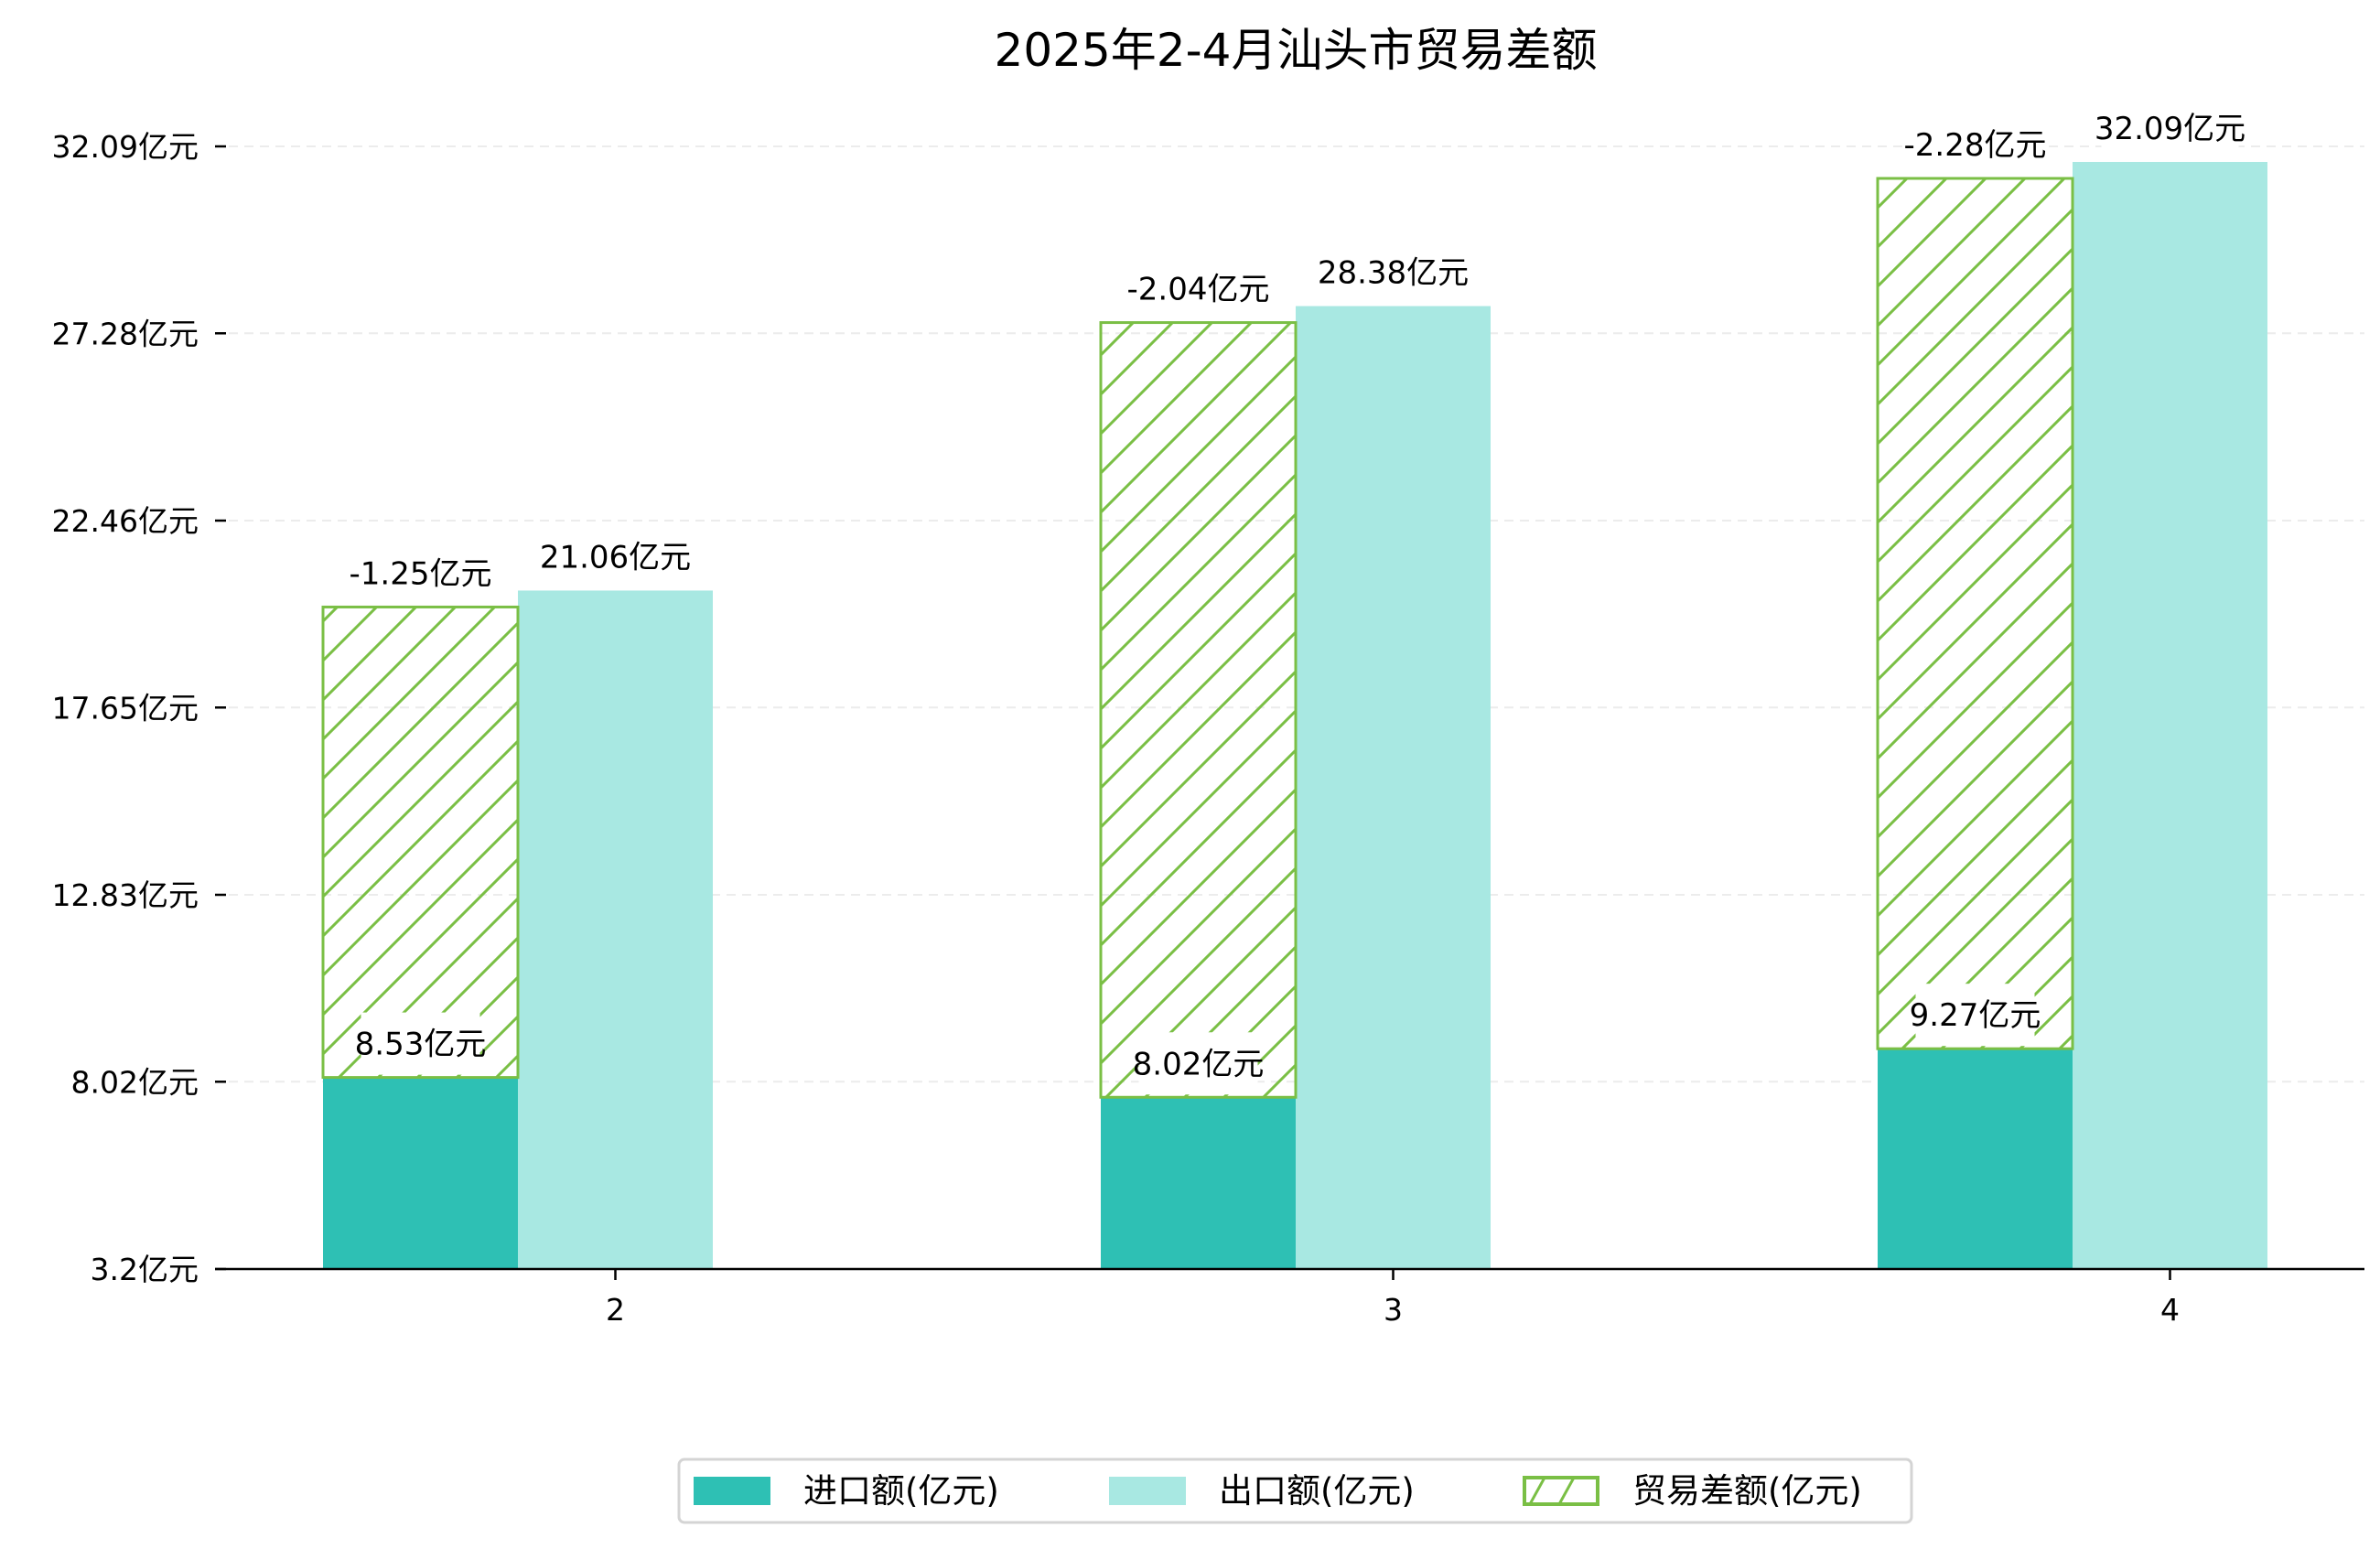  I want to click on legend-label: 进口额(亿元), so click(901, 1491).